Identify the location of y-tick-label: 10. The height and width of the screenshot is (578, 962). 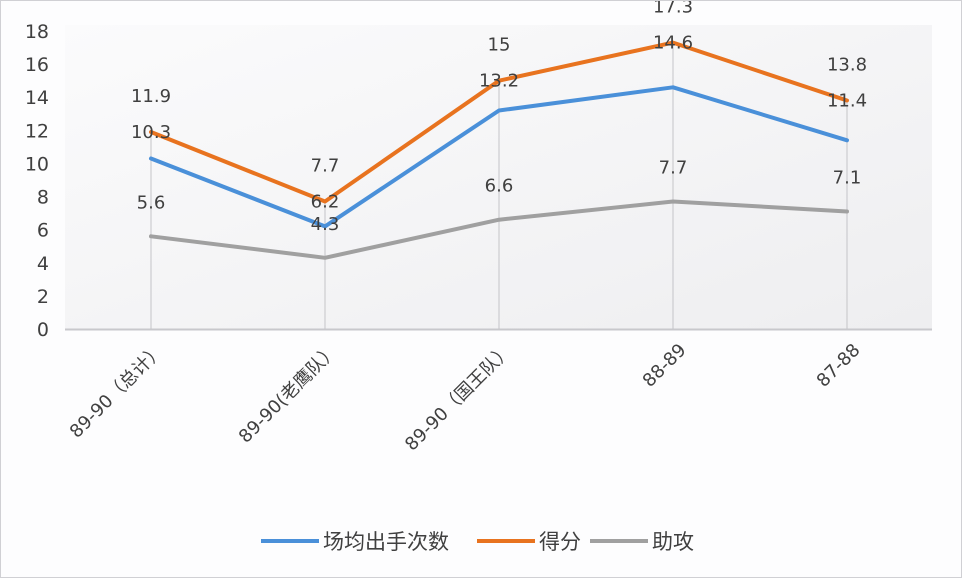
(37, 164).